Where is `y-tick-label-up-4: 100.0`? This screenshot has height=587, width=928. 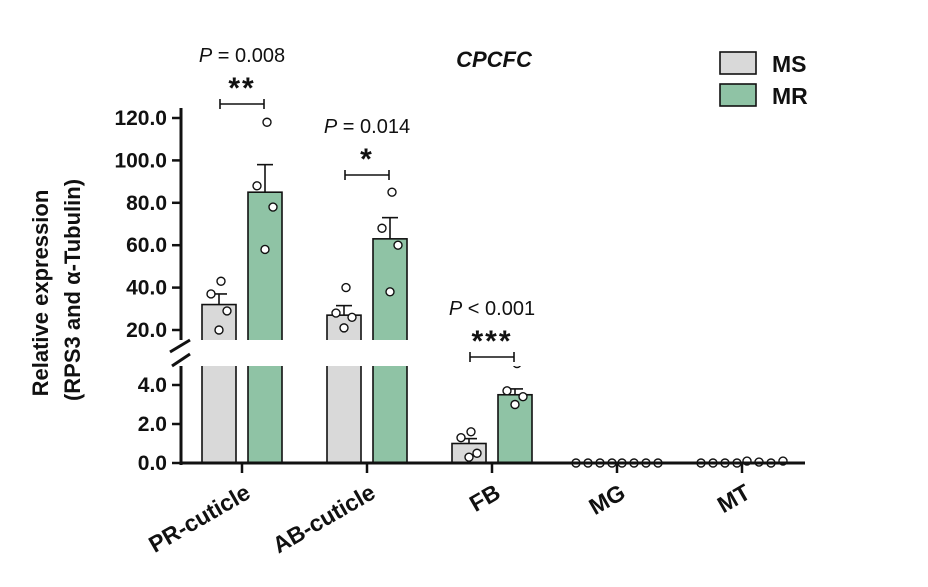
y-tick-label-up-4: 100.0 is located at coordinates (140, 160).